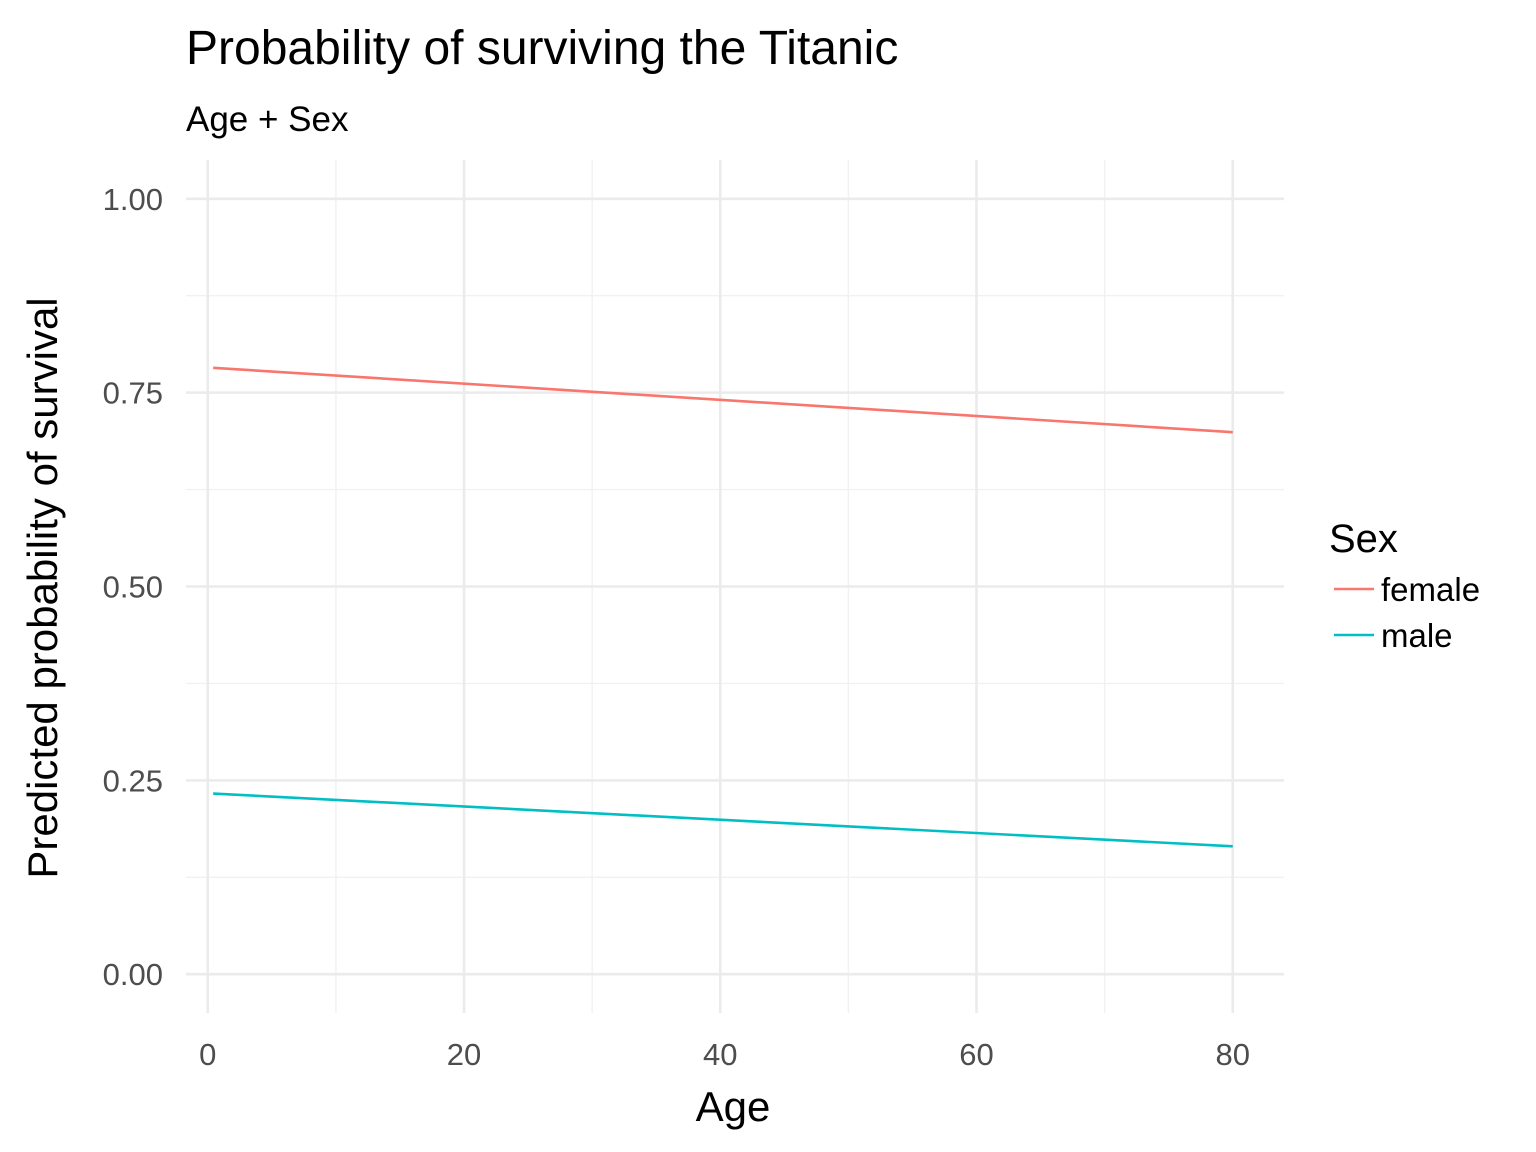 This screenshot has height=1152, width=1536. I want to click on x-tick-label: 60, so click(976, 1054).